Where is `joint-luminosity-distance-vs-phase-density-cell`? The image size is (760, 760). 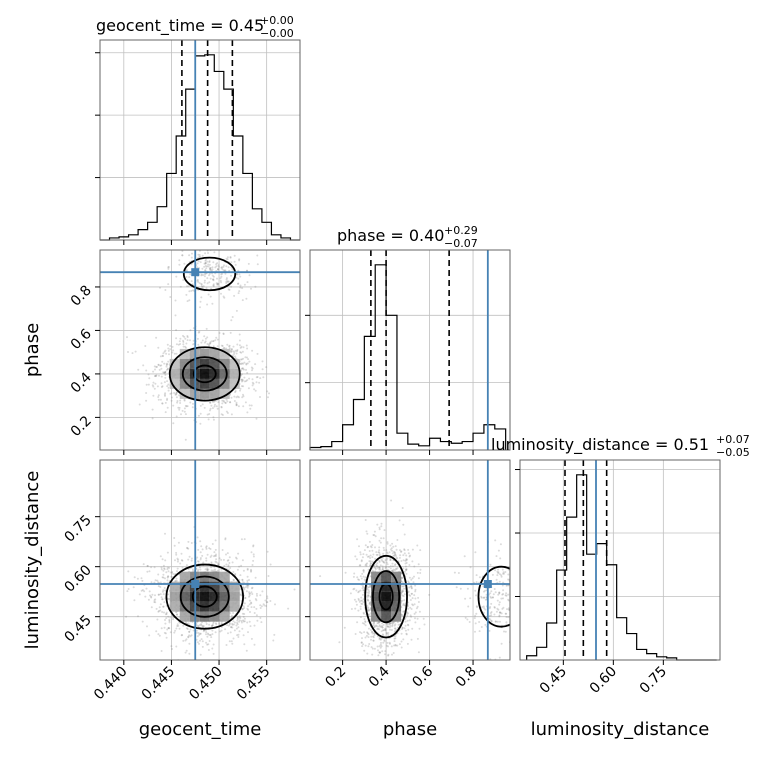
joint-luminosity-distance-vs-phase-density-cell is located at coordinates (396, 606).